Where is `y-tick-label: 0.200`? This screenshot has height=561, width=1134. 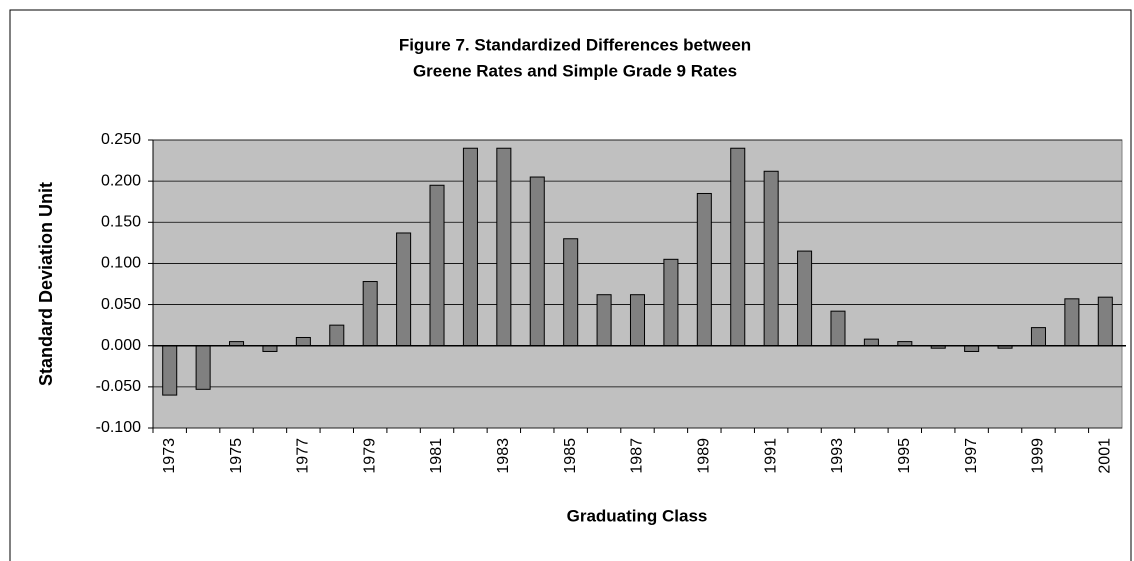 y-tick-label: 0.200 is located at coordinates (121, 180).